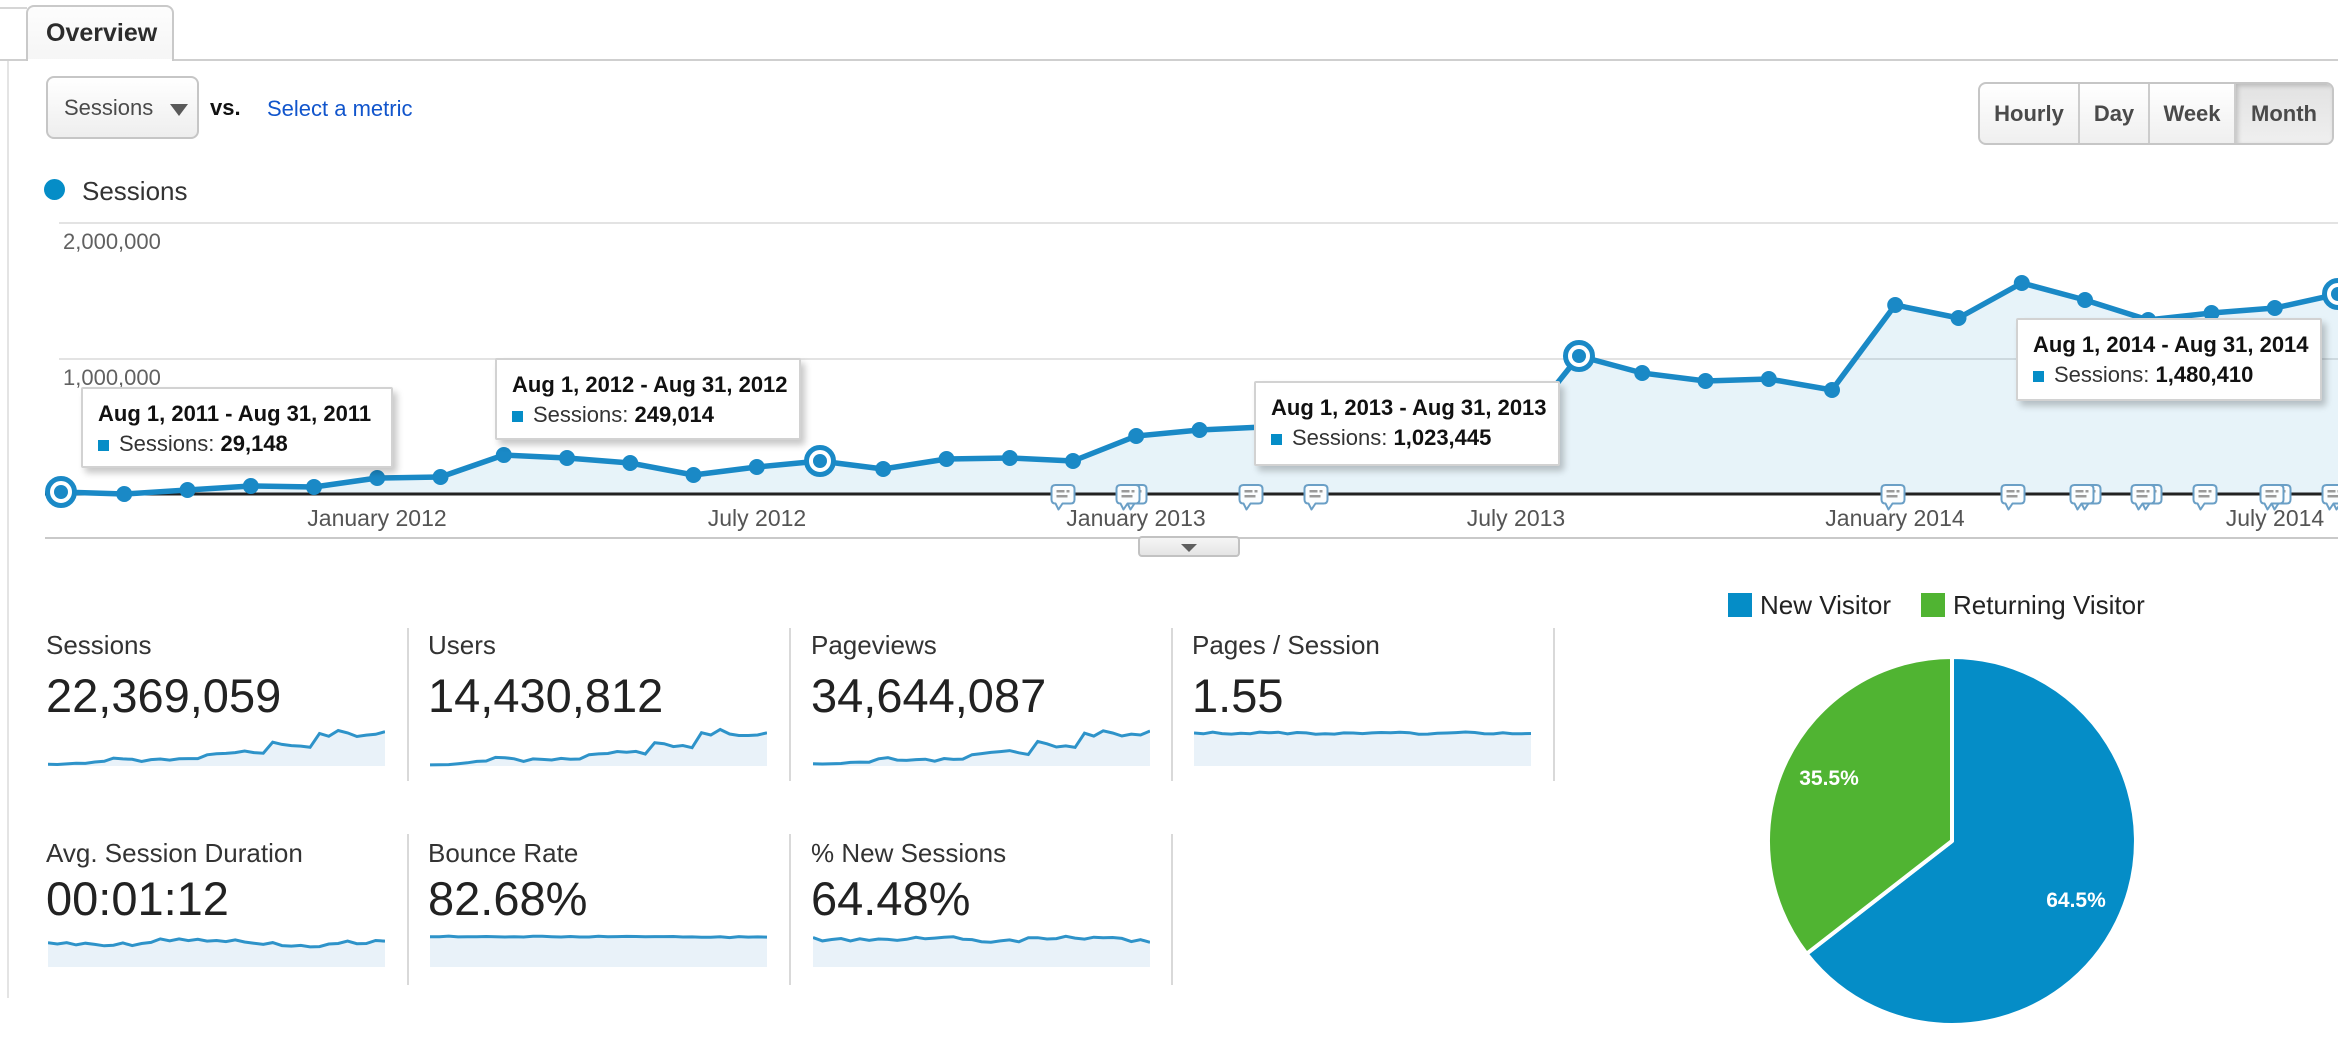  Describe the element at coordinates (2275, 518) in the screenshot. I see `svg-text: July 2014` at that location.